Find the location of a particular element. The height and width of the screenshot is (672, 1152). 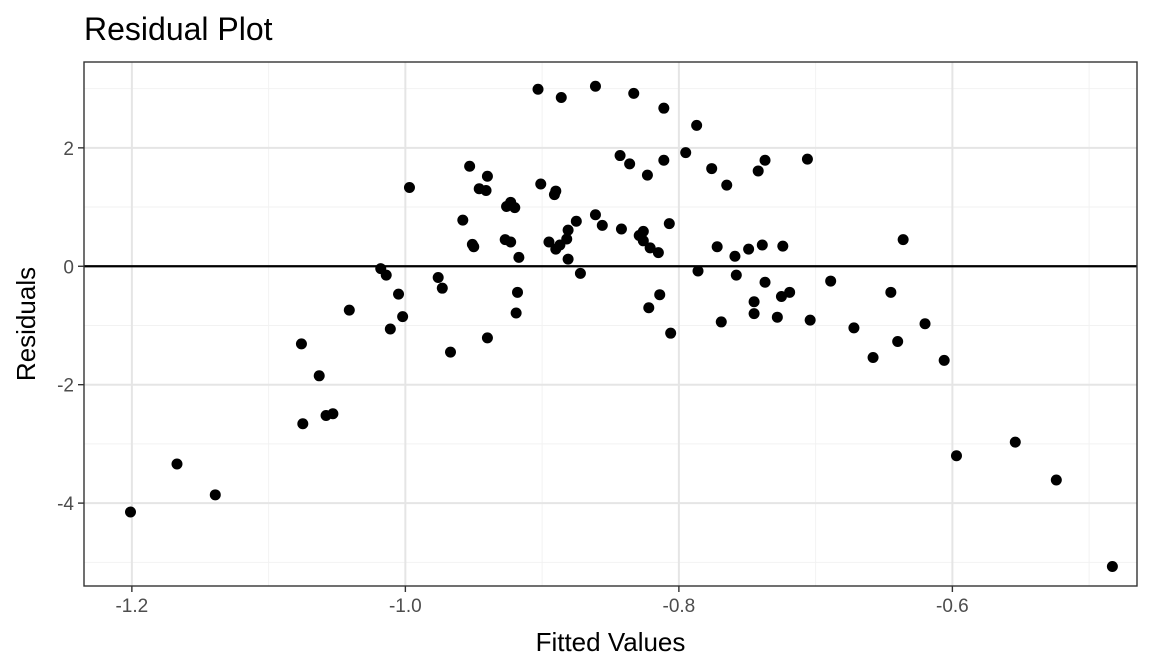

y-axis: -4 -2 0 2 is located at coordinates (70, 327).